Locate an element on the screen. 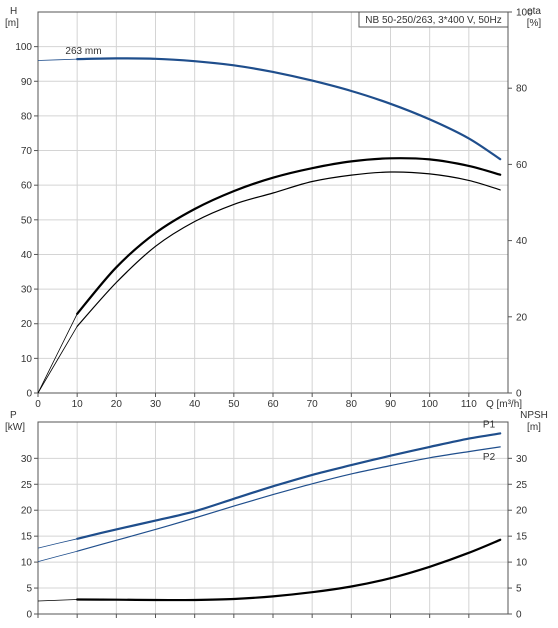 The image size is (558, 628). right-tick-label: 25 is located at coordinates (522, 485).